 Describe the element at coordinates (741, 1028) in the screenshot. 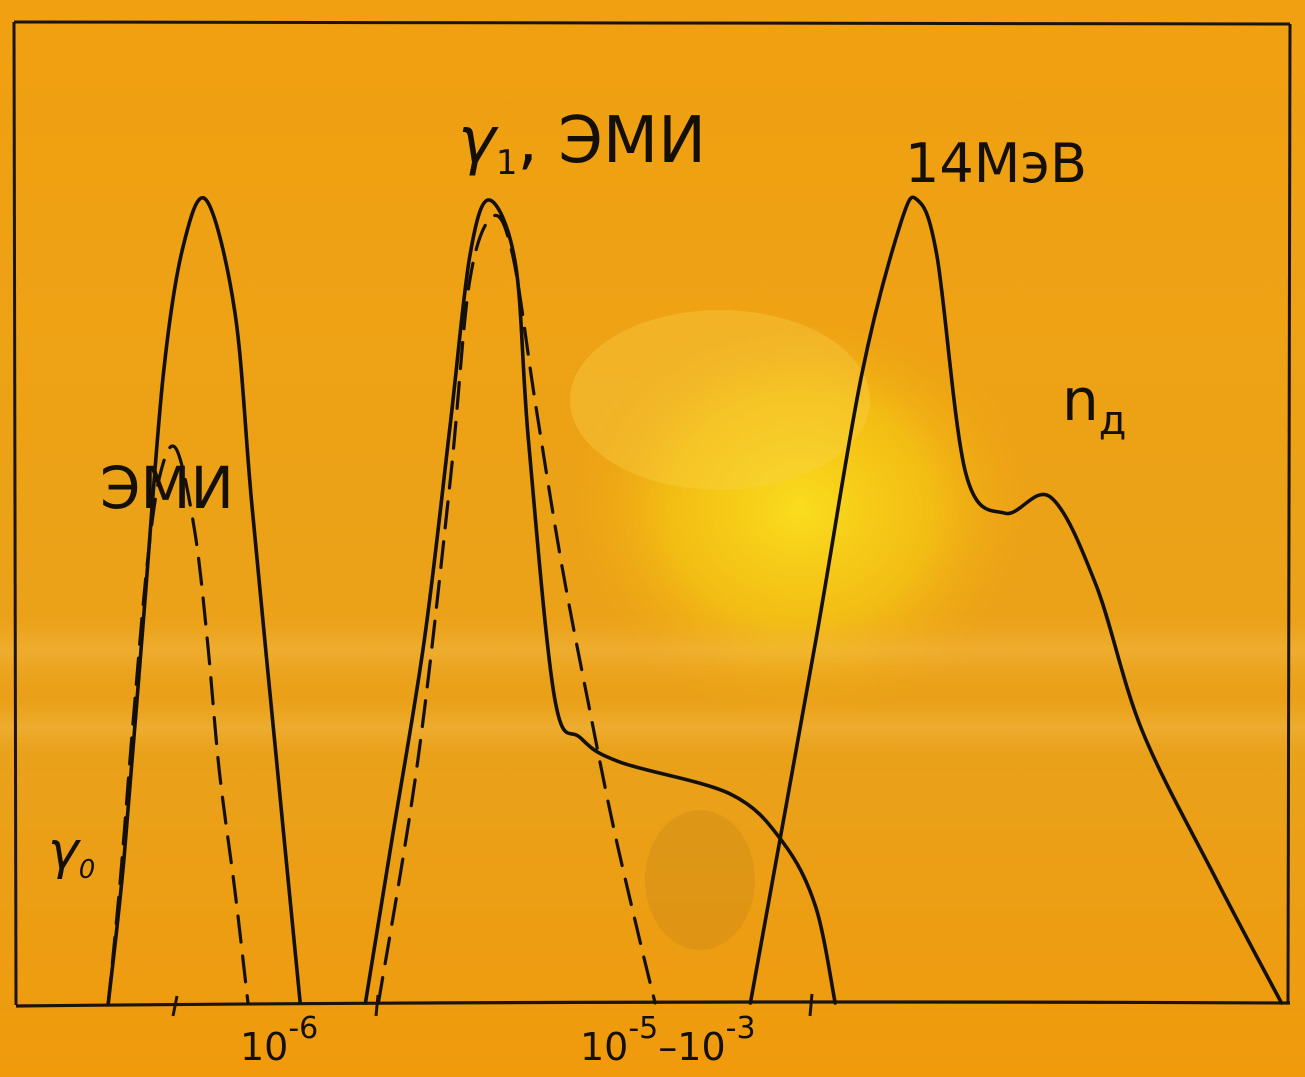

I see `x-tick-exponent-2: -3` at that location.